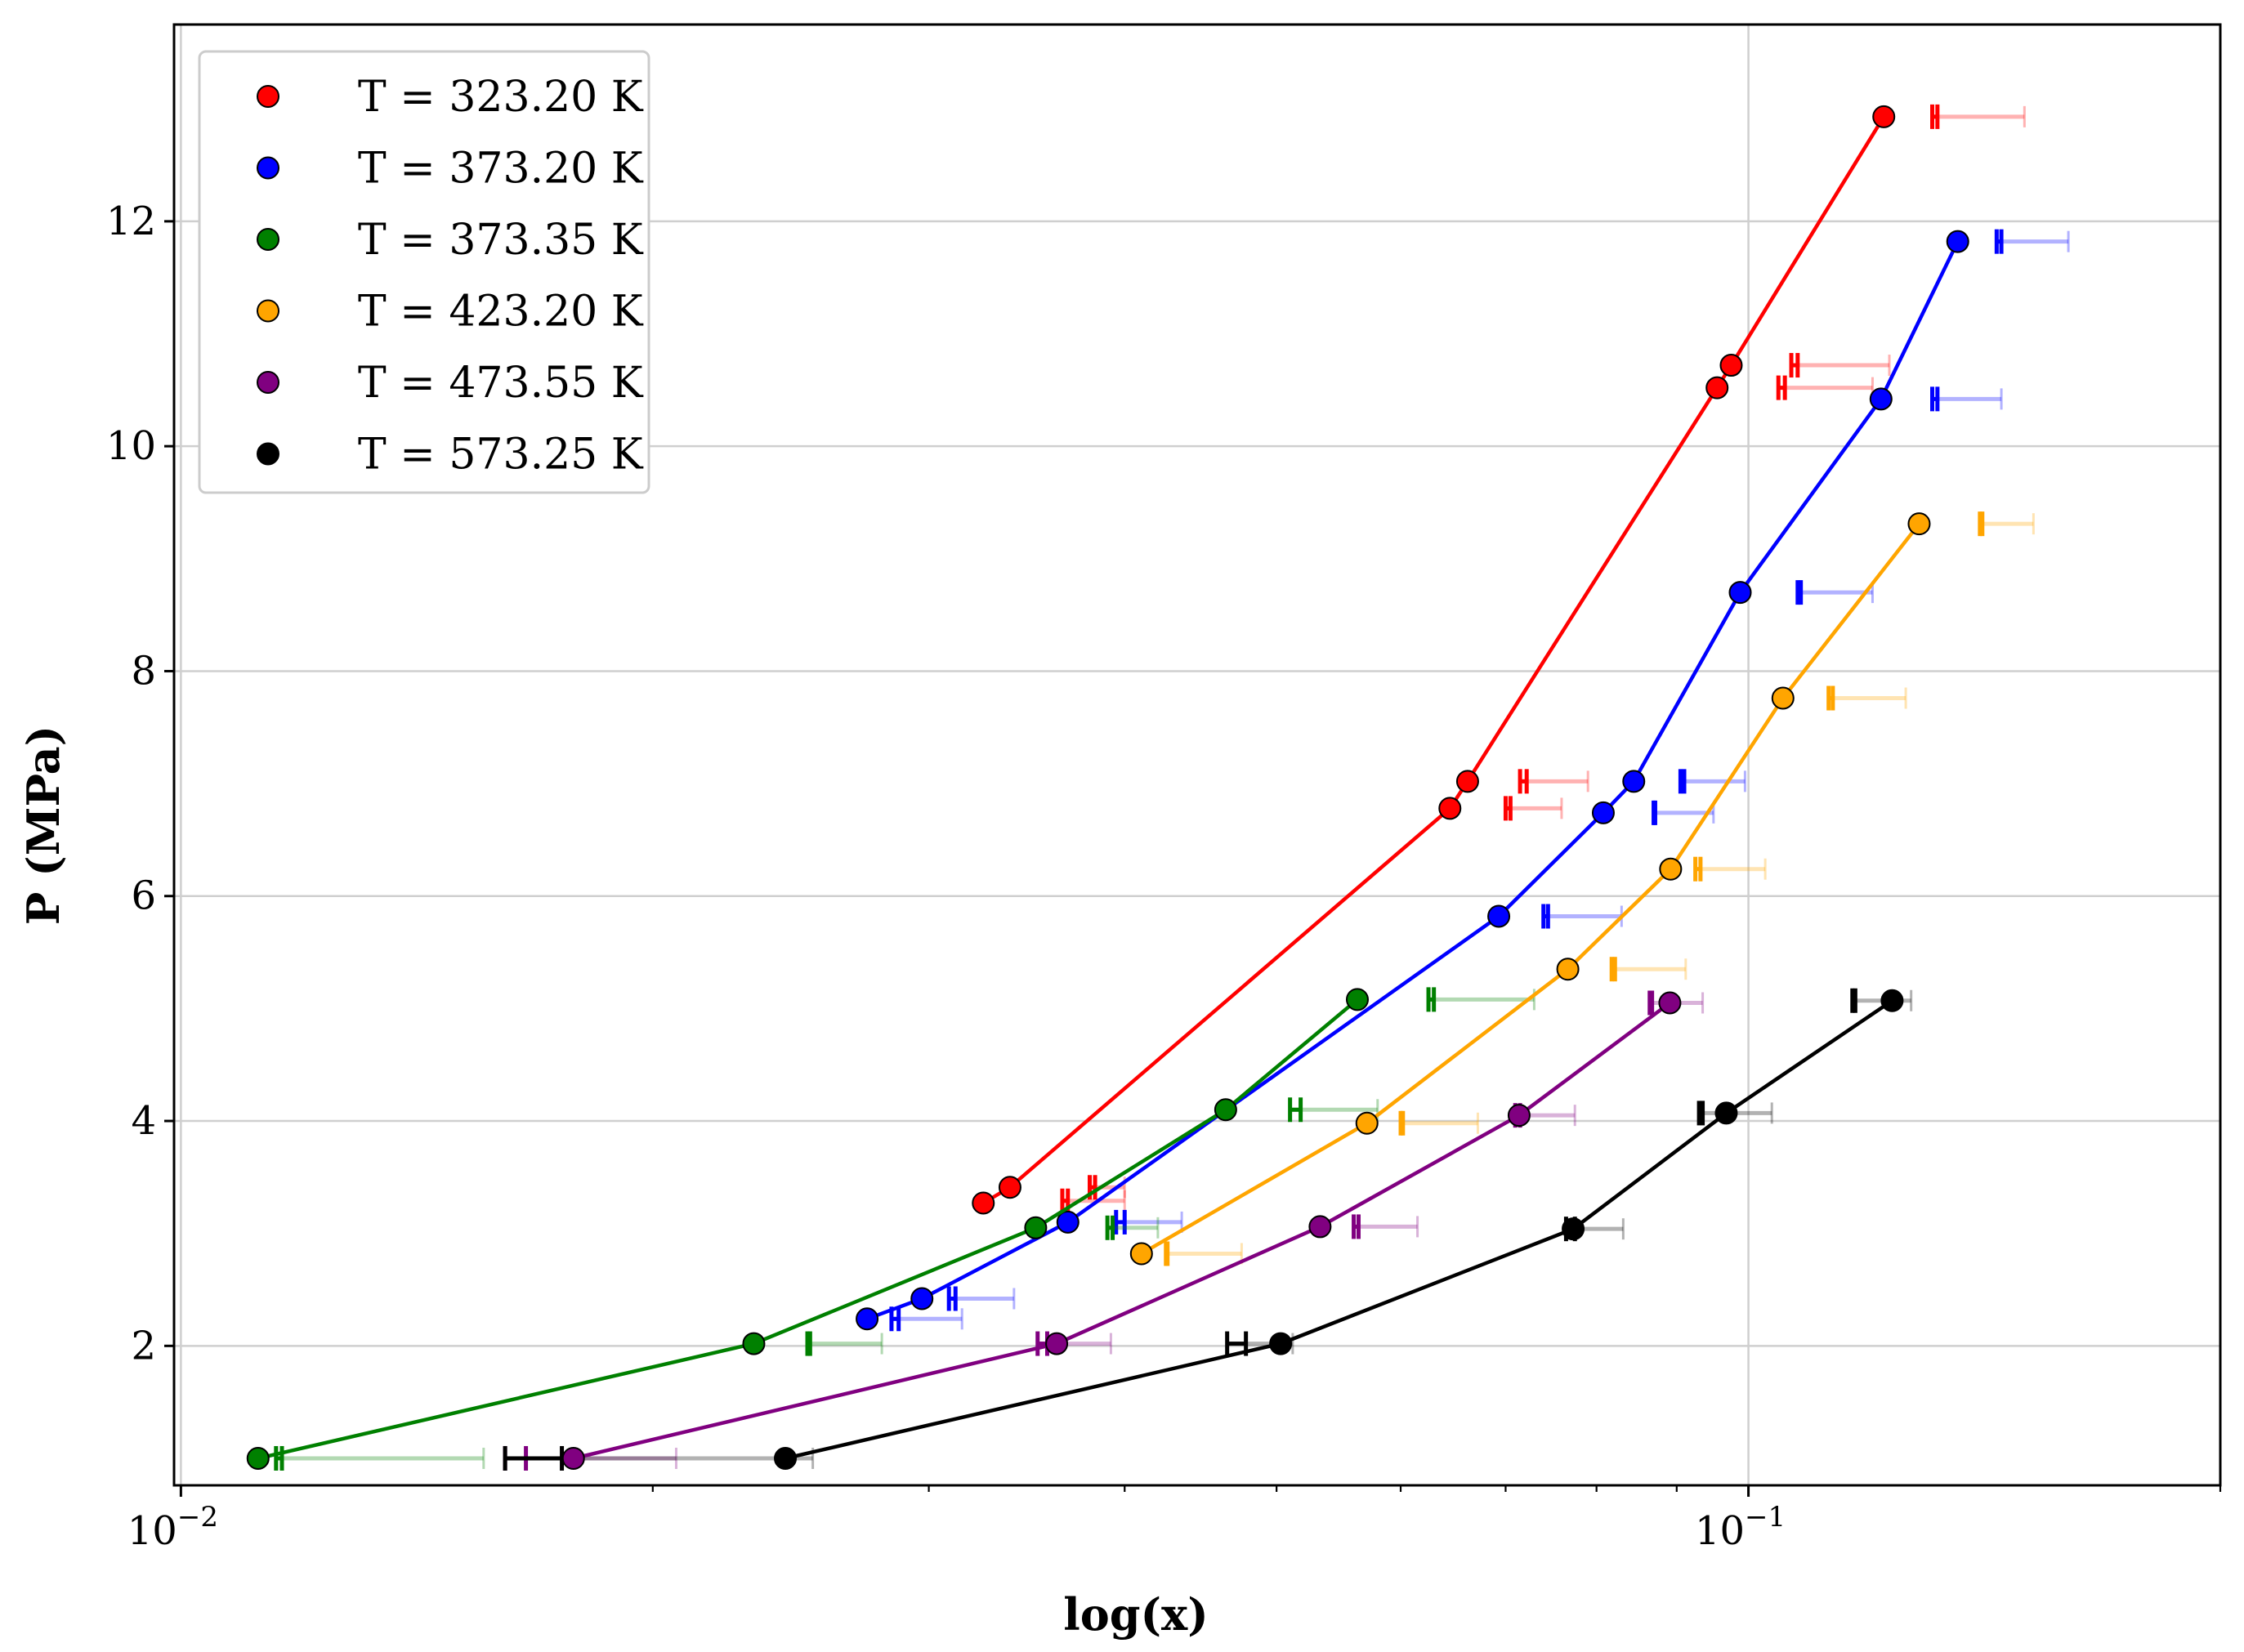 This screenshot has width=2244, height=1652. What do you see at coordinates (43, 825) in the screenshot?
I see `y-axis-label: P (MPa)` at bounding box center [43, 825].